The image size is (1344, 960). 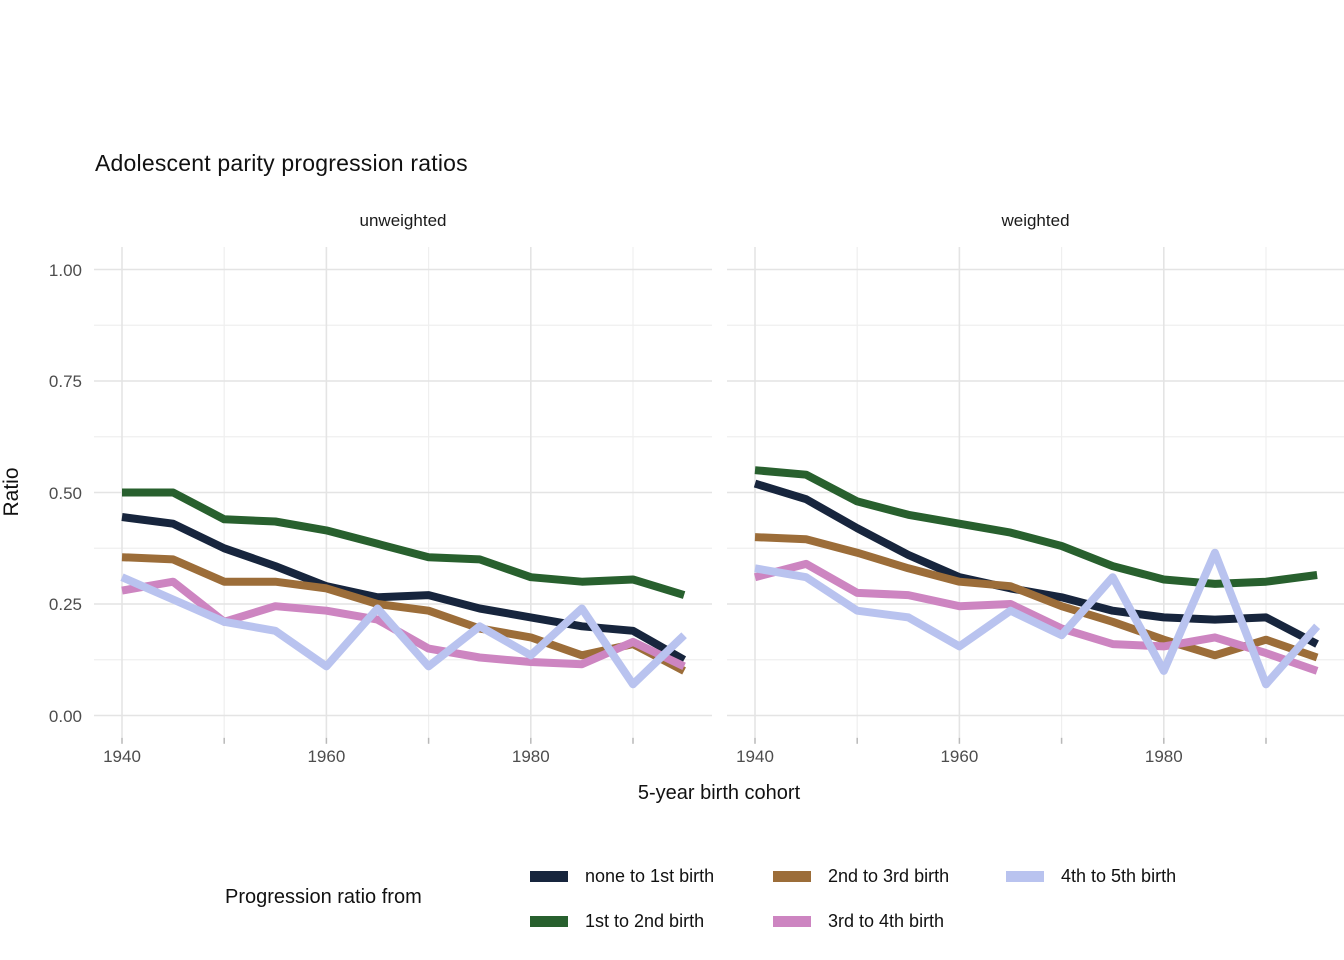 I want to click on legend-item: 3rd to 4th birth, so click(x=858, y=921).